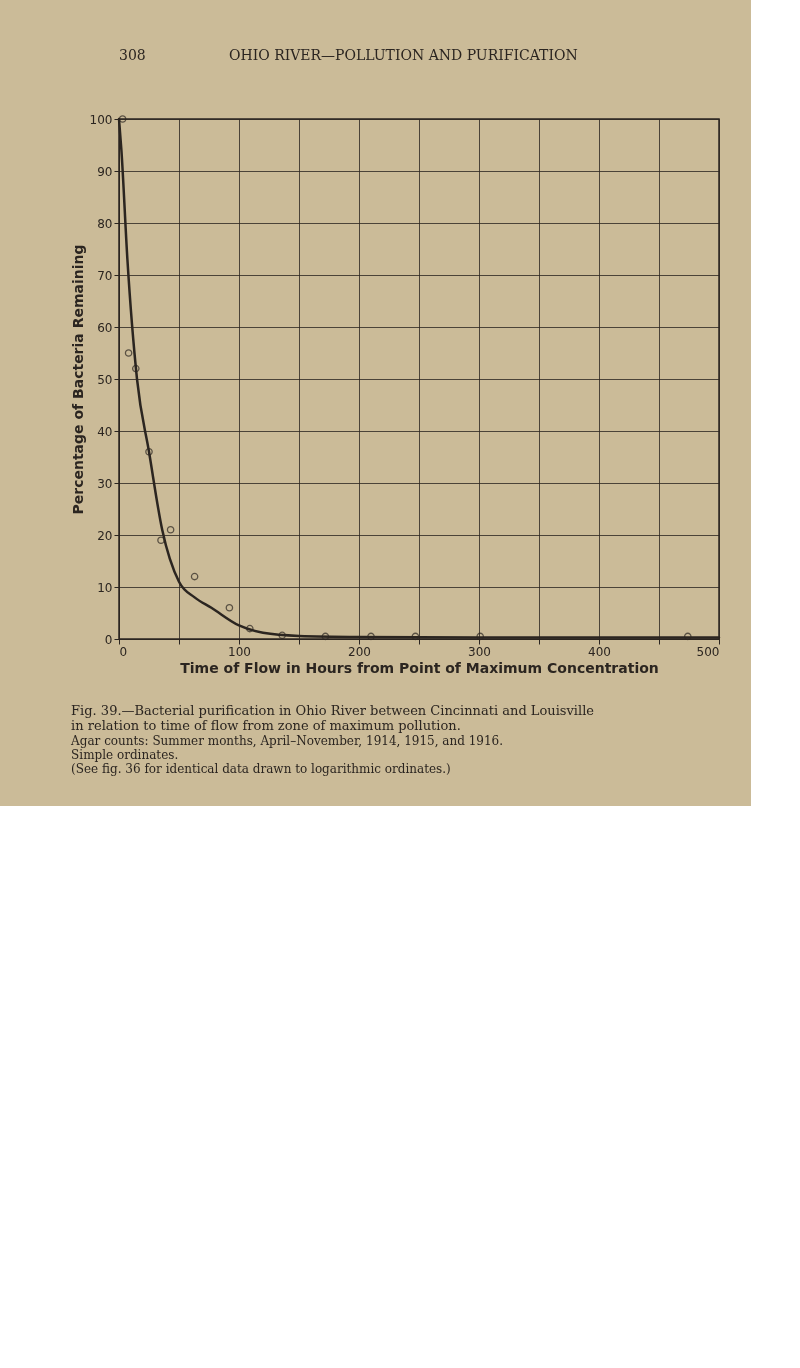  What do you see at coordinates (105, 587) in the screenshot?
I see `y-tick-label: 10` at bounding box center [105, 587].